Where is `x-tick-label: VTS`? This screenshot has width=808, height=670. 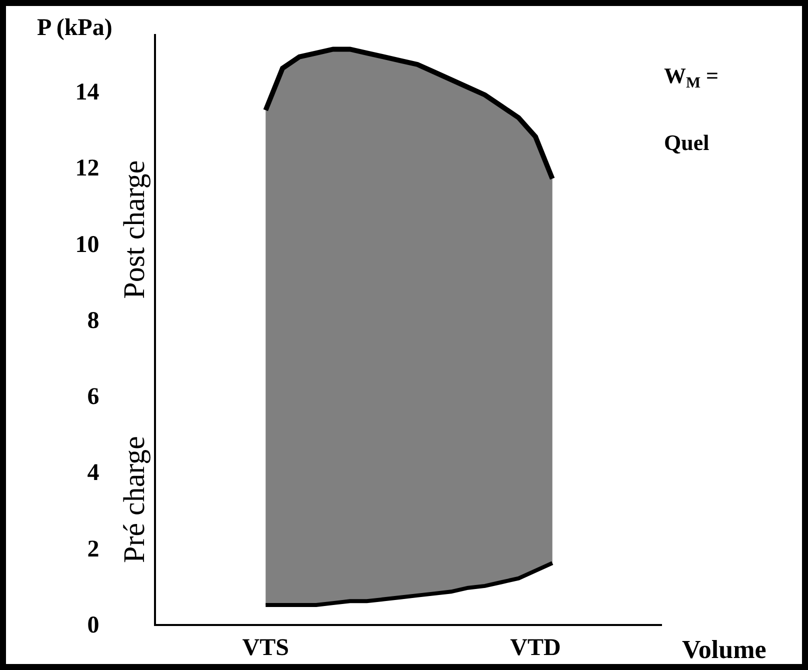 x-tick-label: VTS is located at coordinates (265, 647).